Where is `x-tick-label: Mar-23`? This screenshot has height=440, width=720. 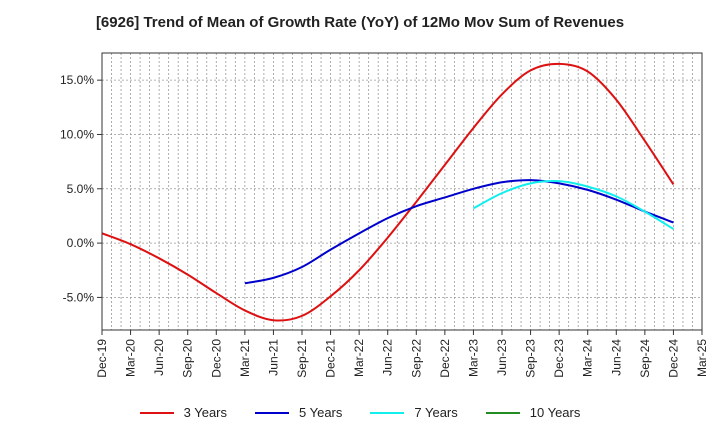 x-tick-label: Mar-23 is located at coordinates (473, 358).